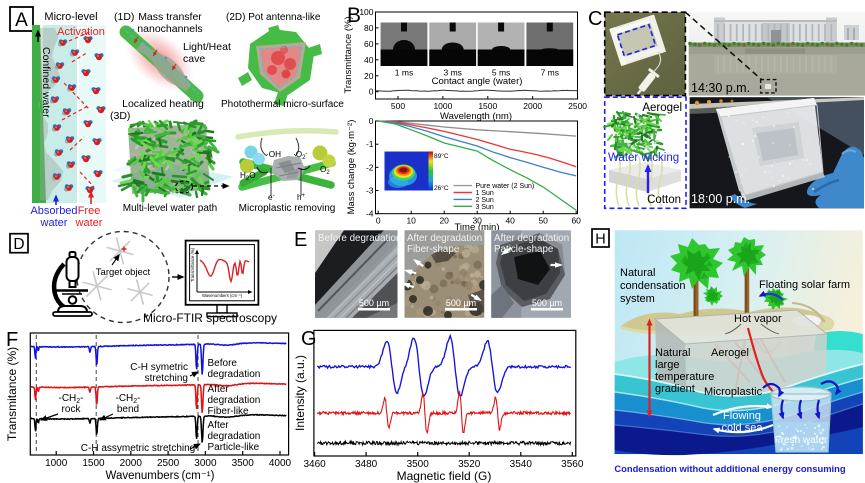  What do you see at coordinates (469, 464) in the screenshot?
I see `svg-text: 3520` at bounding box center [469, 464].